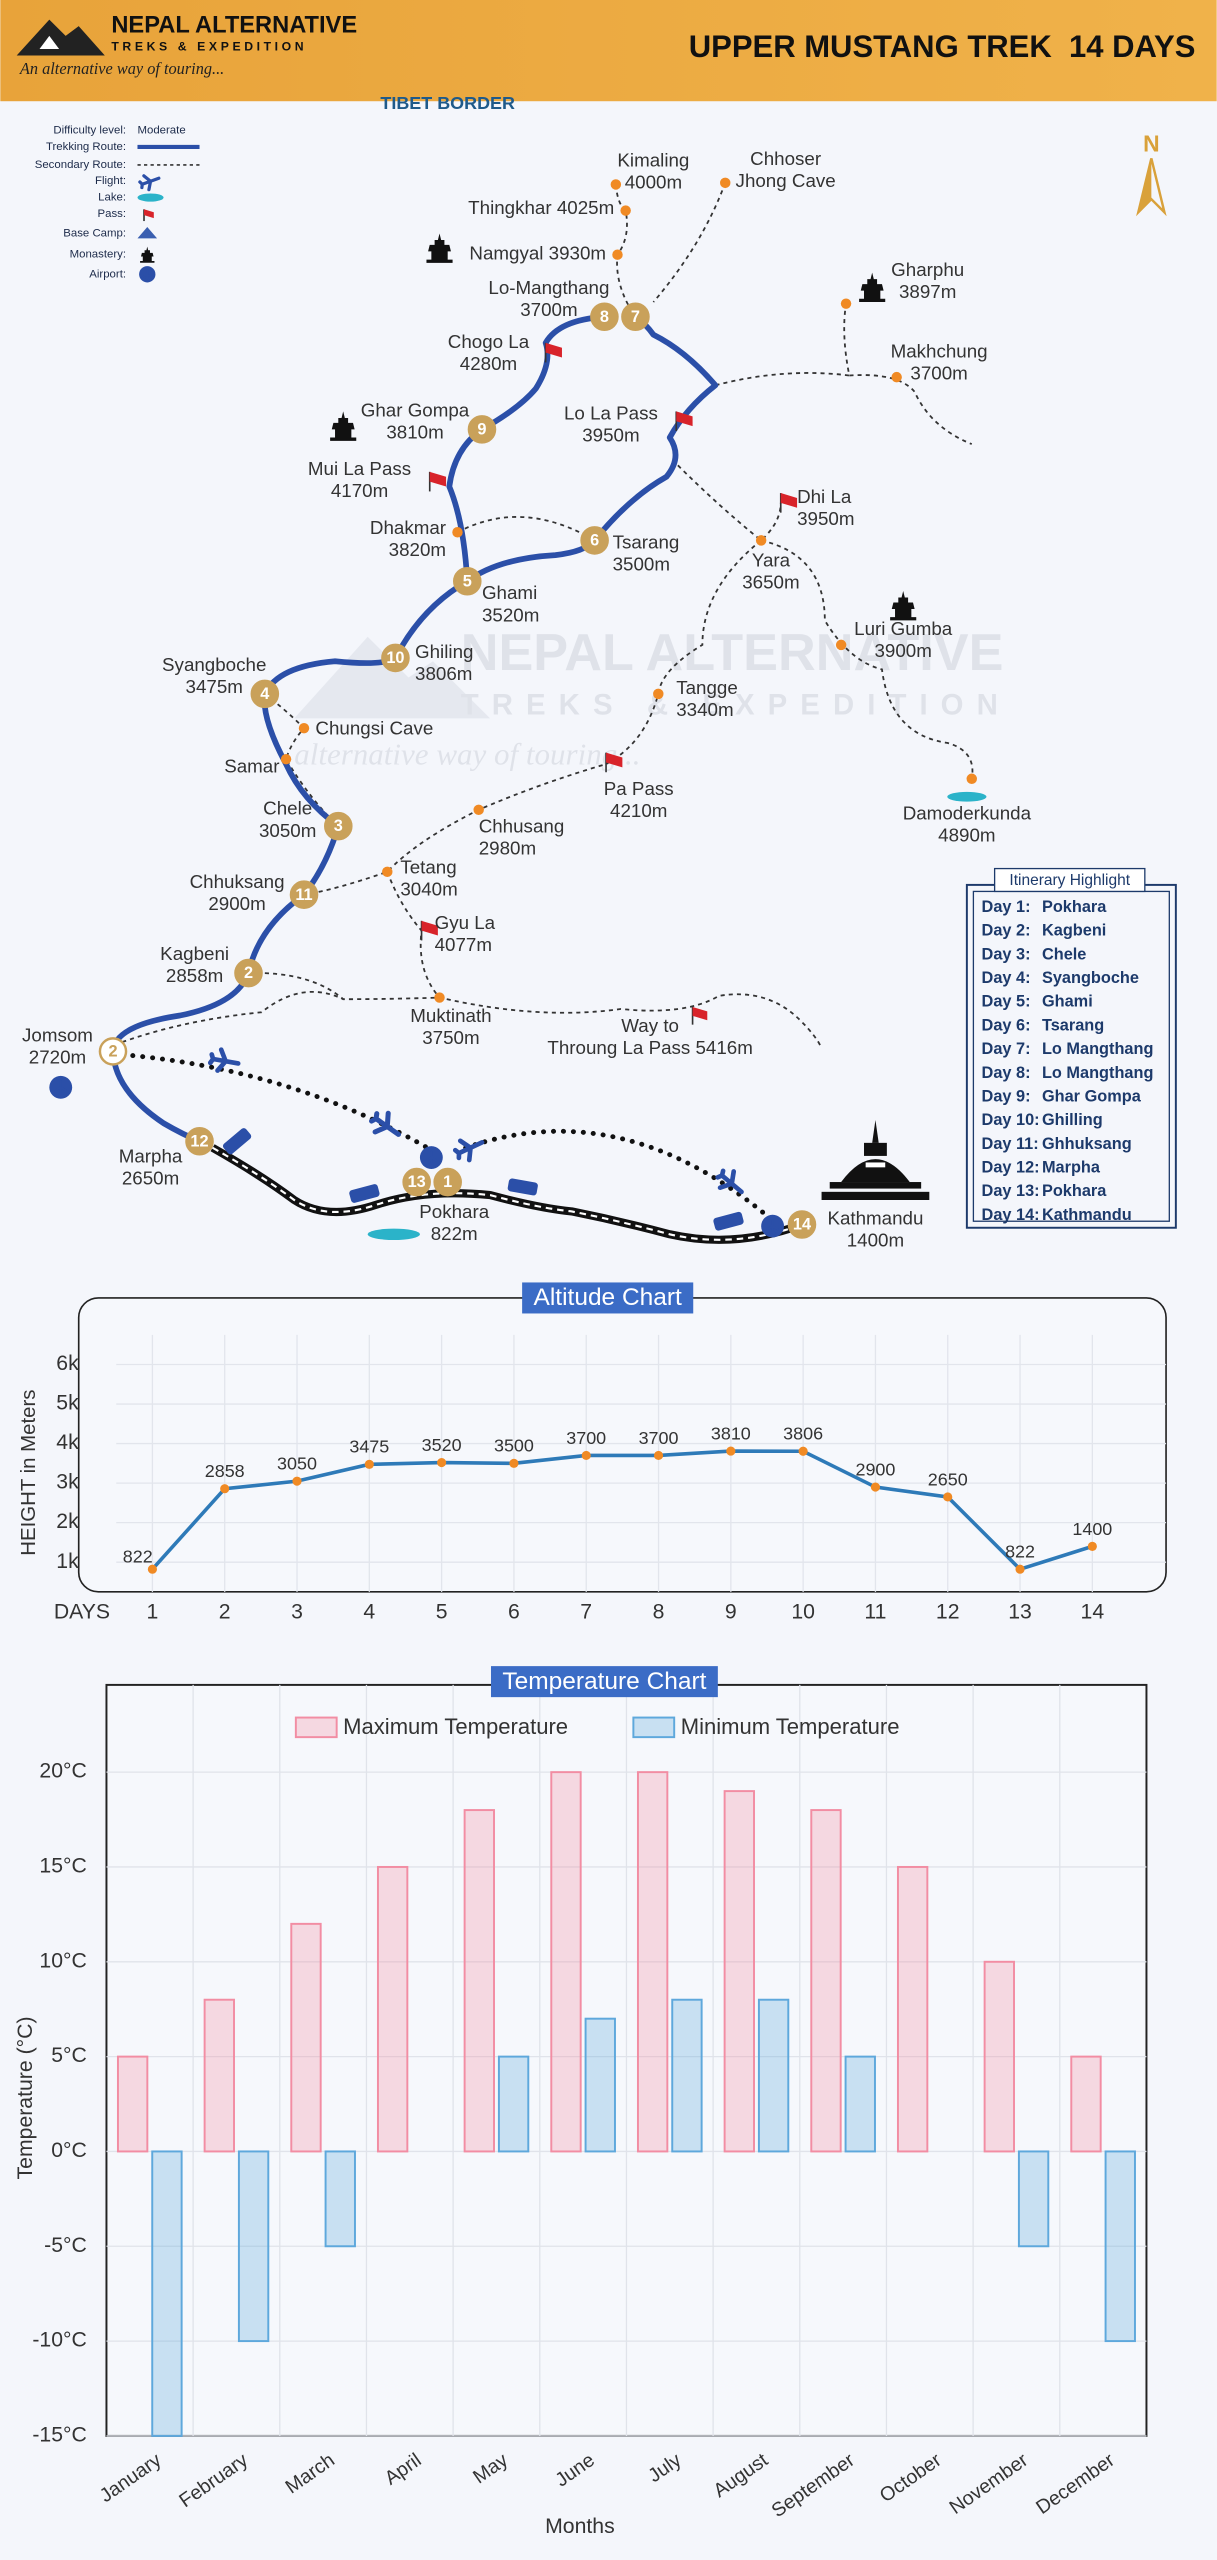 This screenshot has width=1217, height=2560. I want to click on x-tick-label: 12, so click(948, 1612).